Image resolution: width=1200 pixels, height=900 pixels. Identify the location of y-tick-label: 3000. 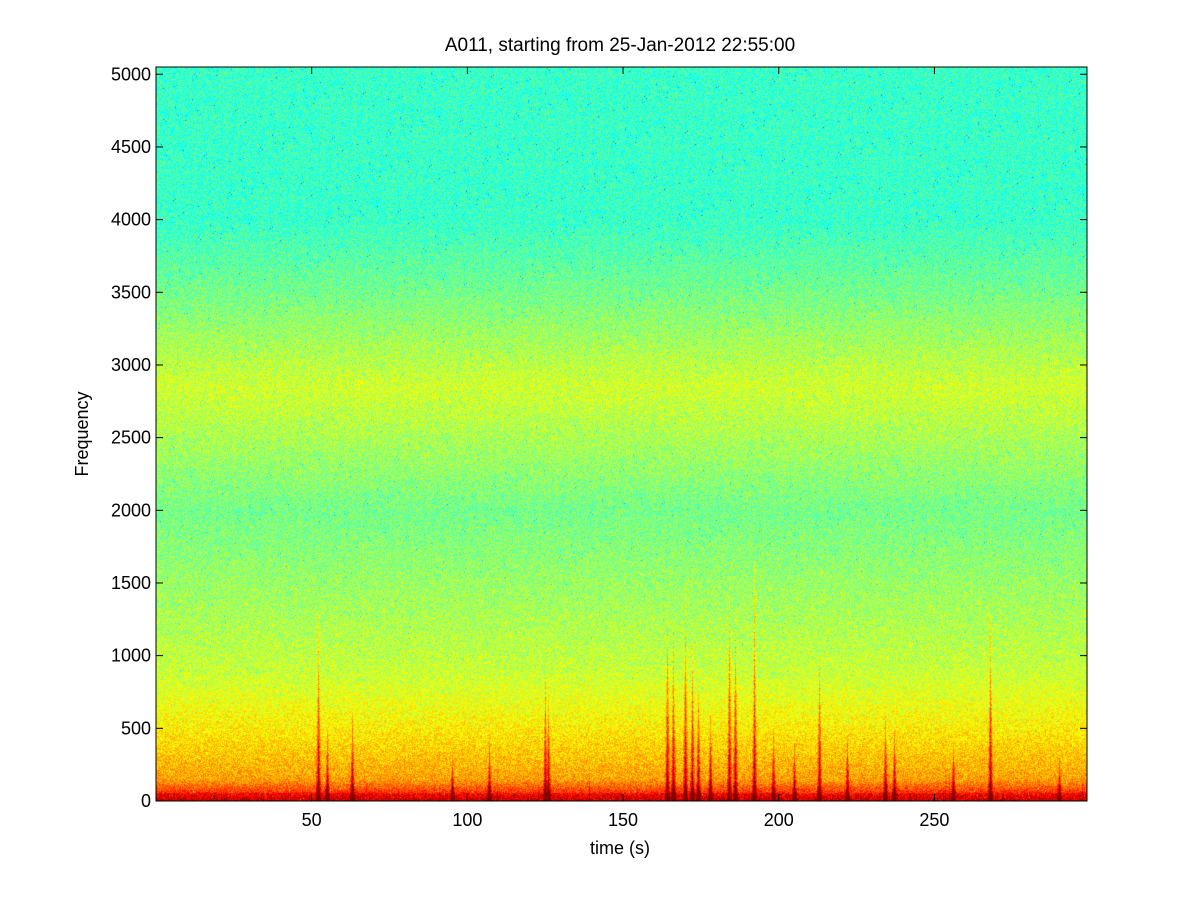
(131, 365).